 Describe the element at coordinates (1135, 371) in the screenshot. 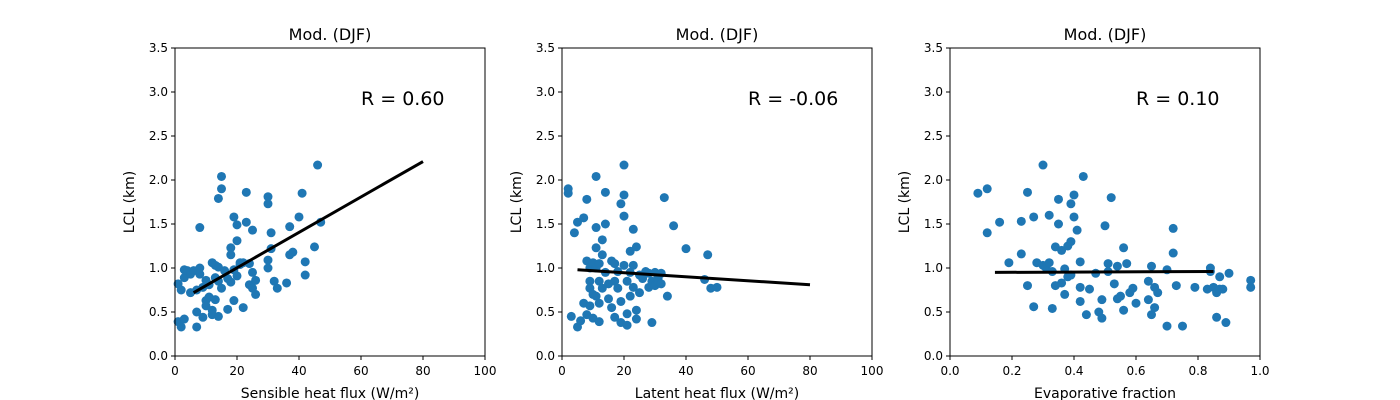

I see `x-tick-label: 0.6` at that location.